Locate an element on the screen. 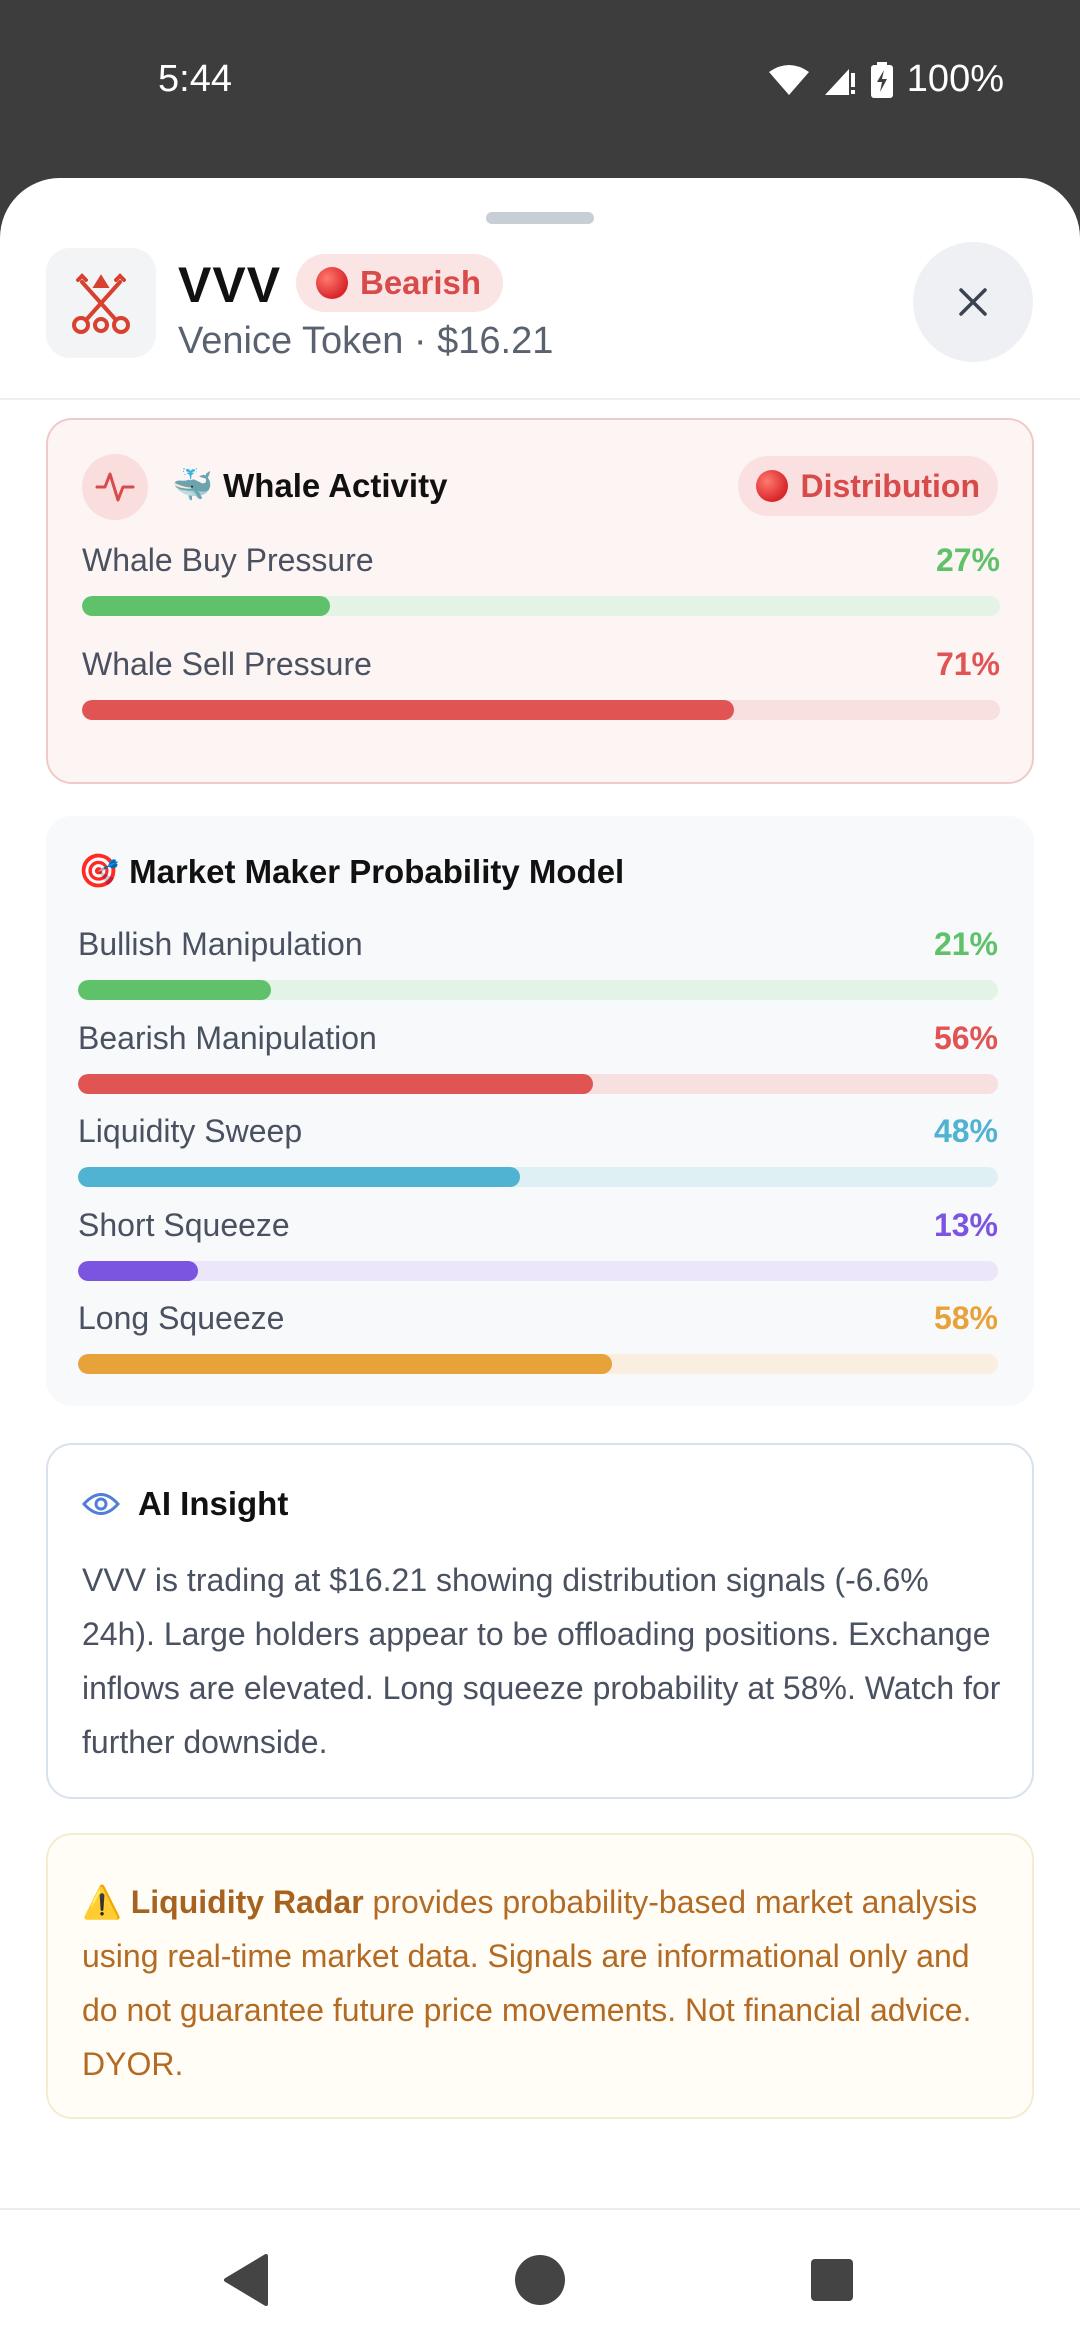  token-name-price: Venice Token · $16.21 is located at coordinates (366, 341).